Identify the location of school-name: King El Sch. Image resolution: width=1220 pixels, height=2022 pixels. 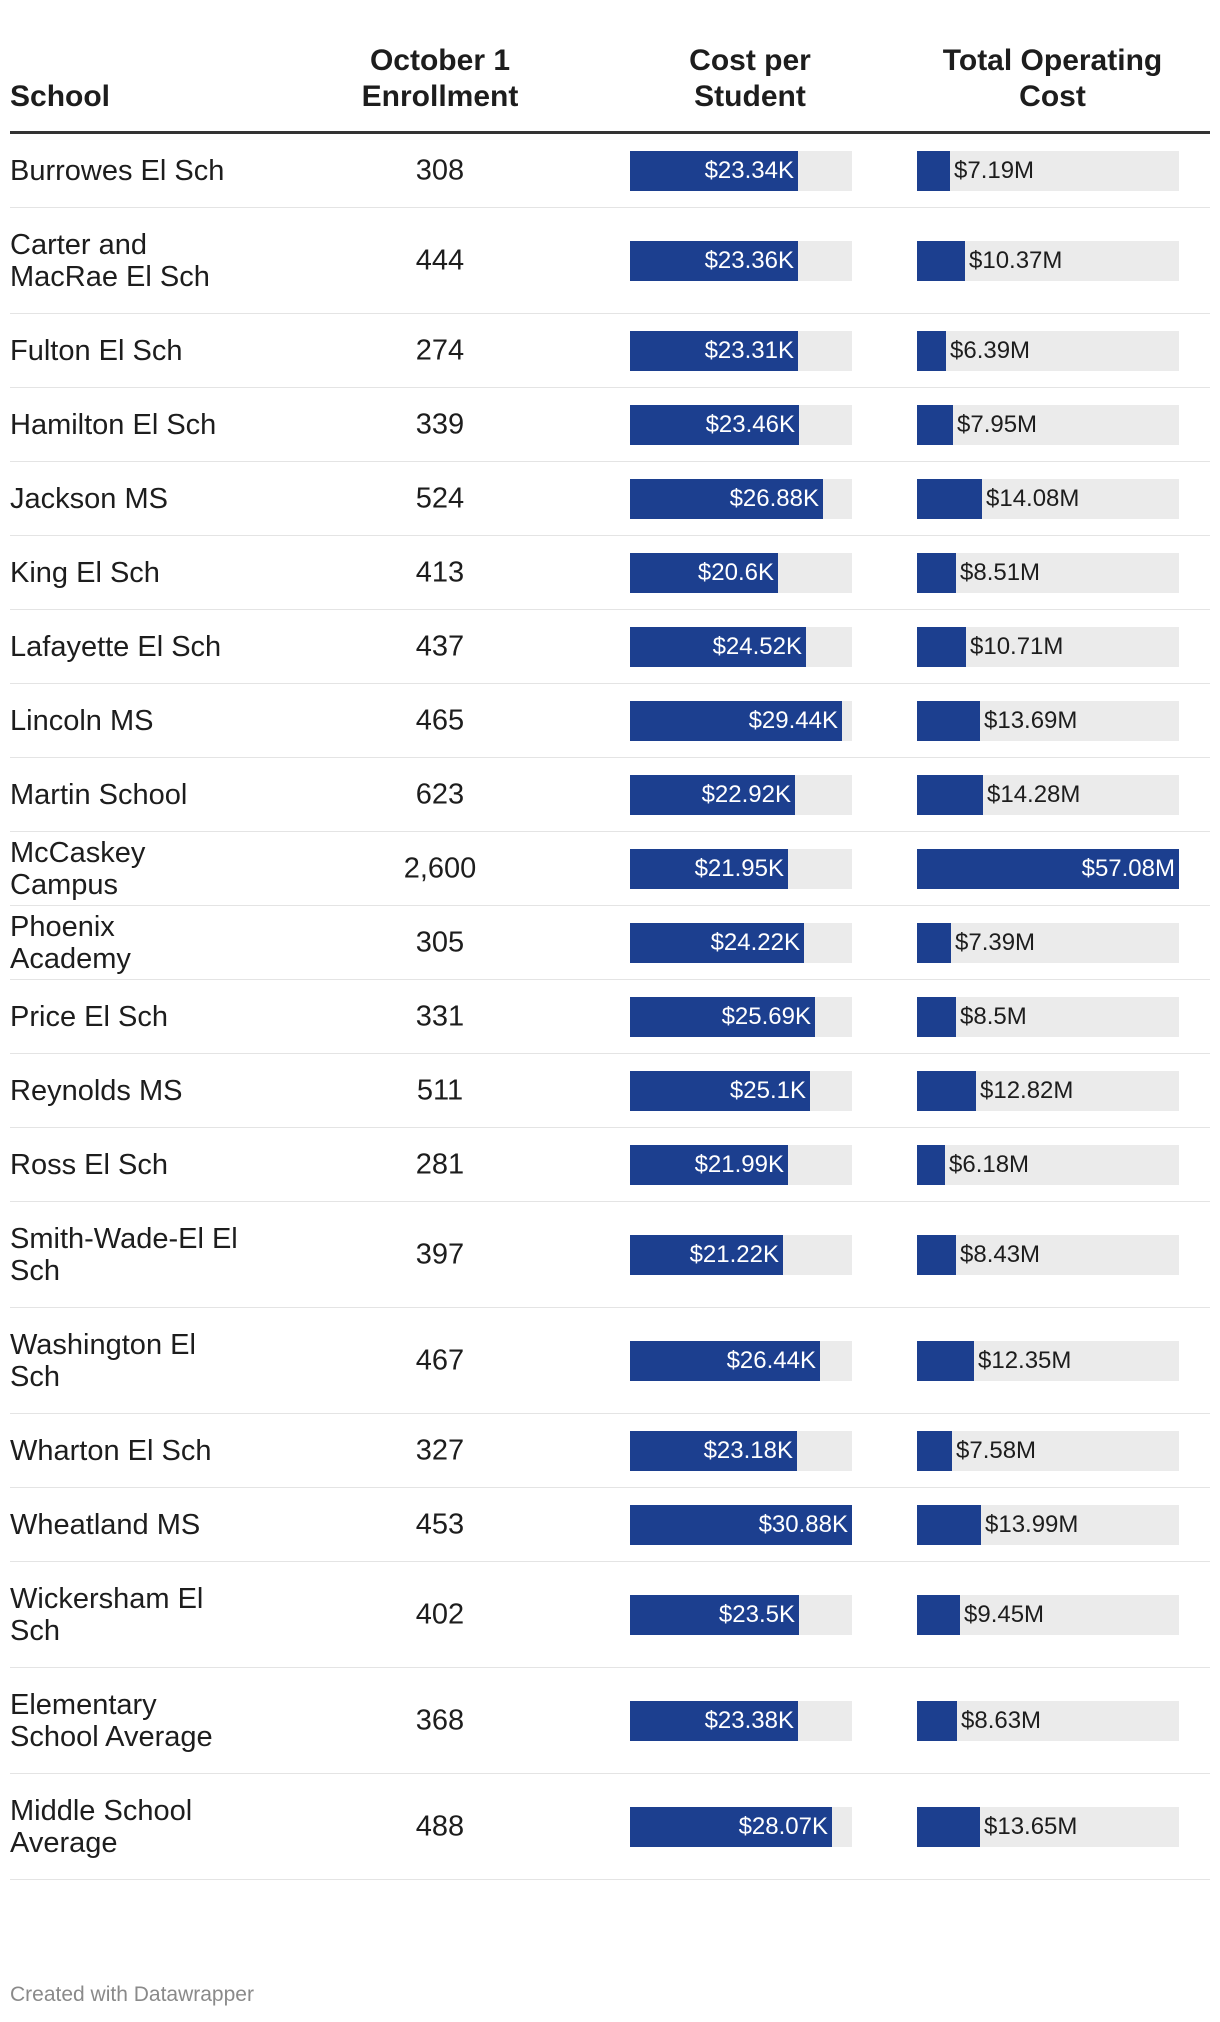
(85, 572).